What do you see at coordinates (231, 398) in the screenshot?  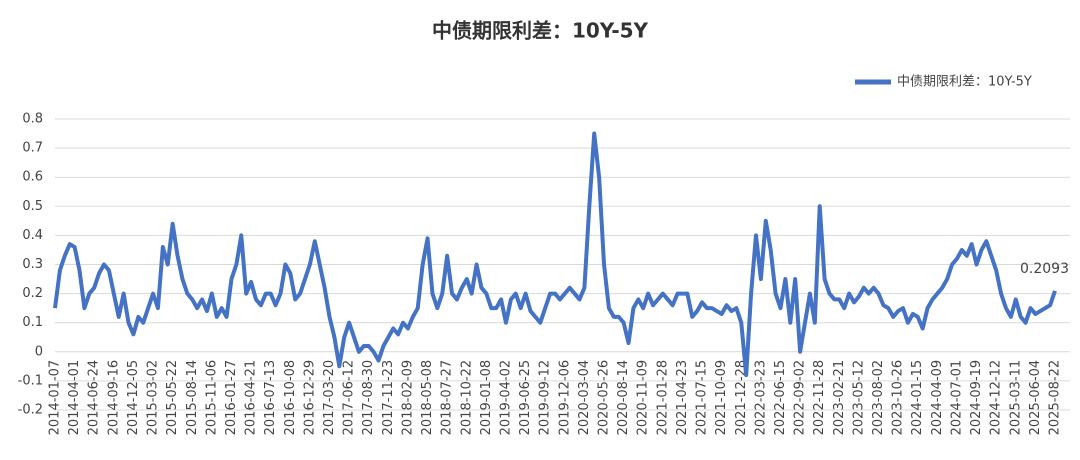 I see `x-tick-label: 2016-01-27` at bounding box center [231, 398].